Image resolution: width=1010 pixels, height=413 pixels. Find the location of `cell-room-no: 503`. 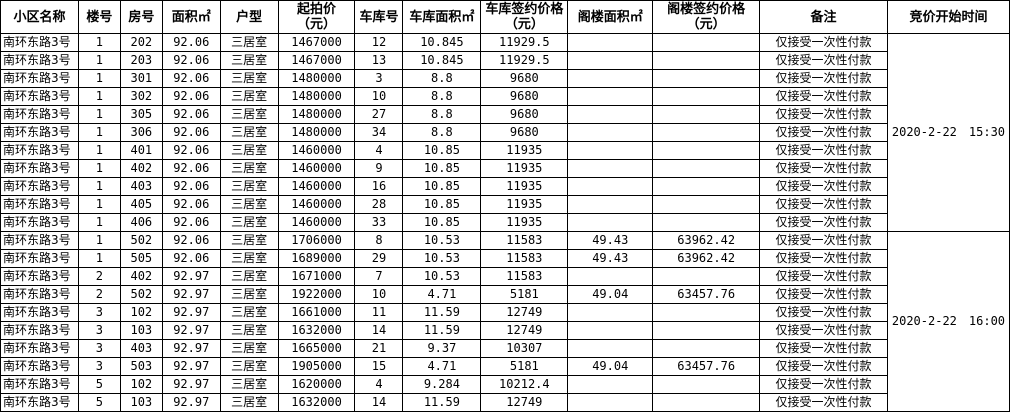

cell-room-no: 503 is located at coordinates (141, 366).